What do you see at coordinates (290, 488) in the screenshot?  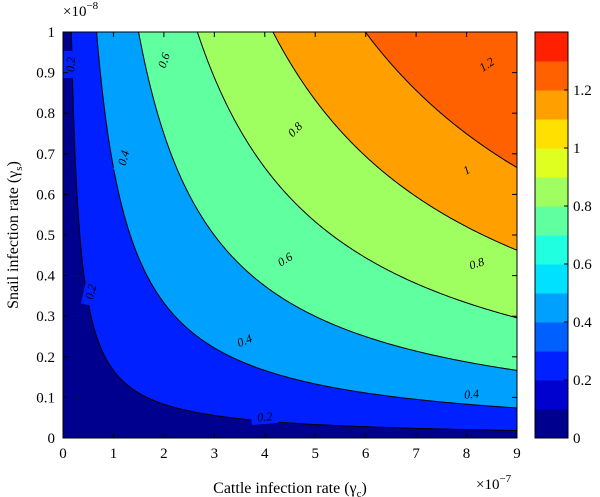 I see `x-axis-title: Cattle infection rate (γc)` at bounding box center [290, 488].